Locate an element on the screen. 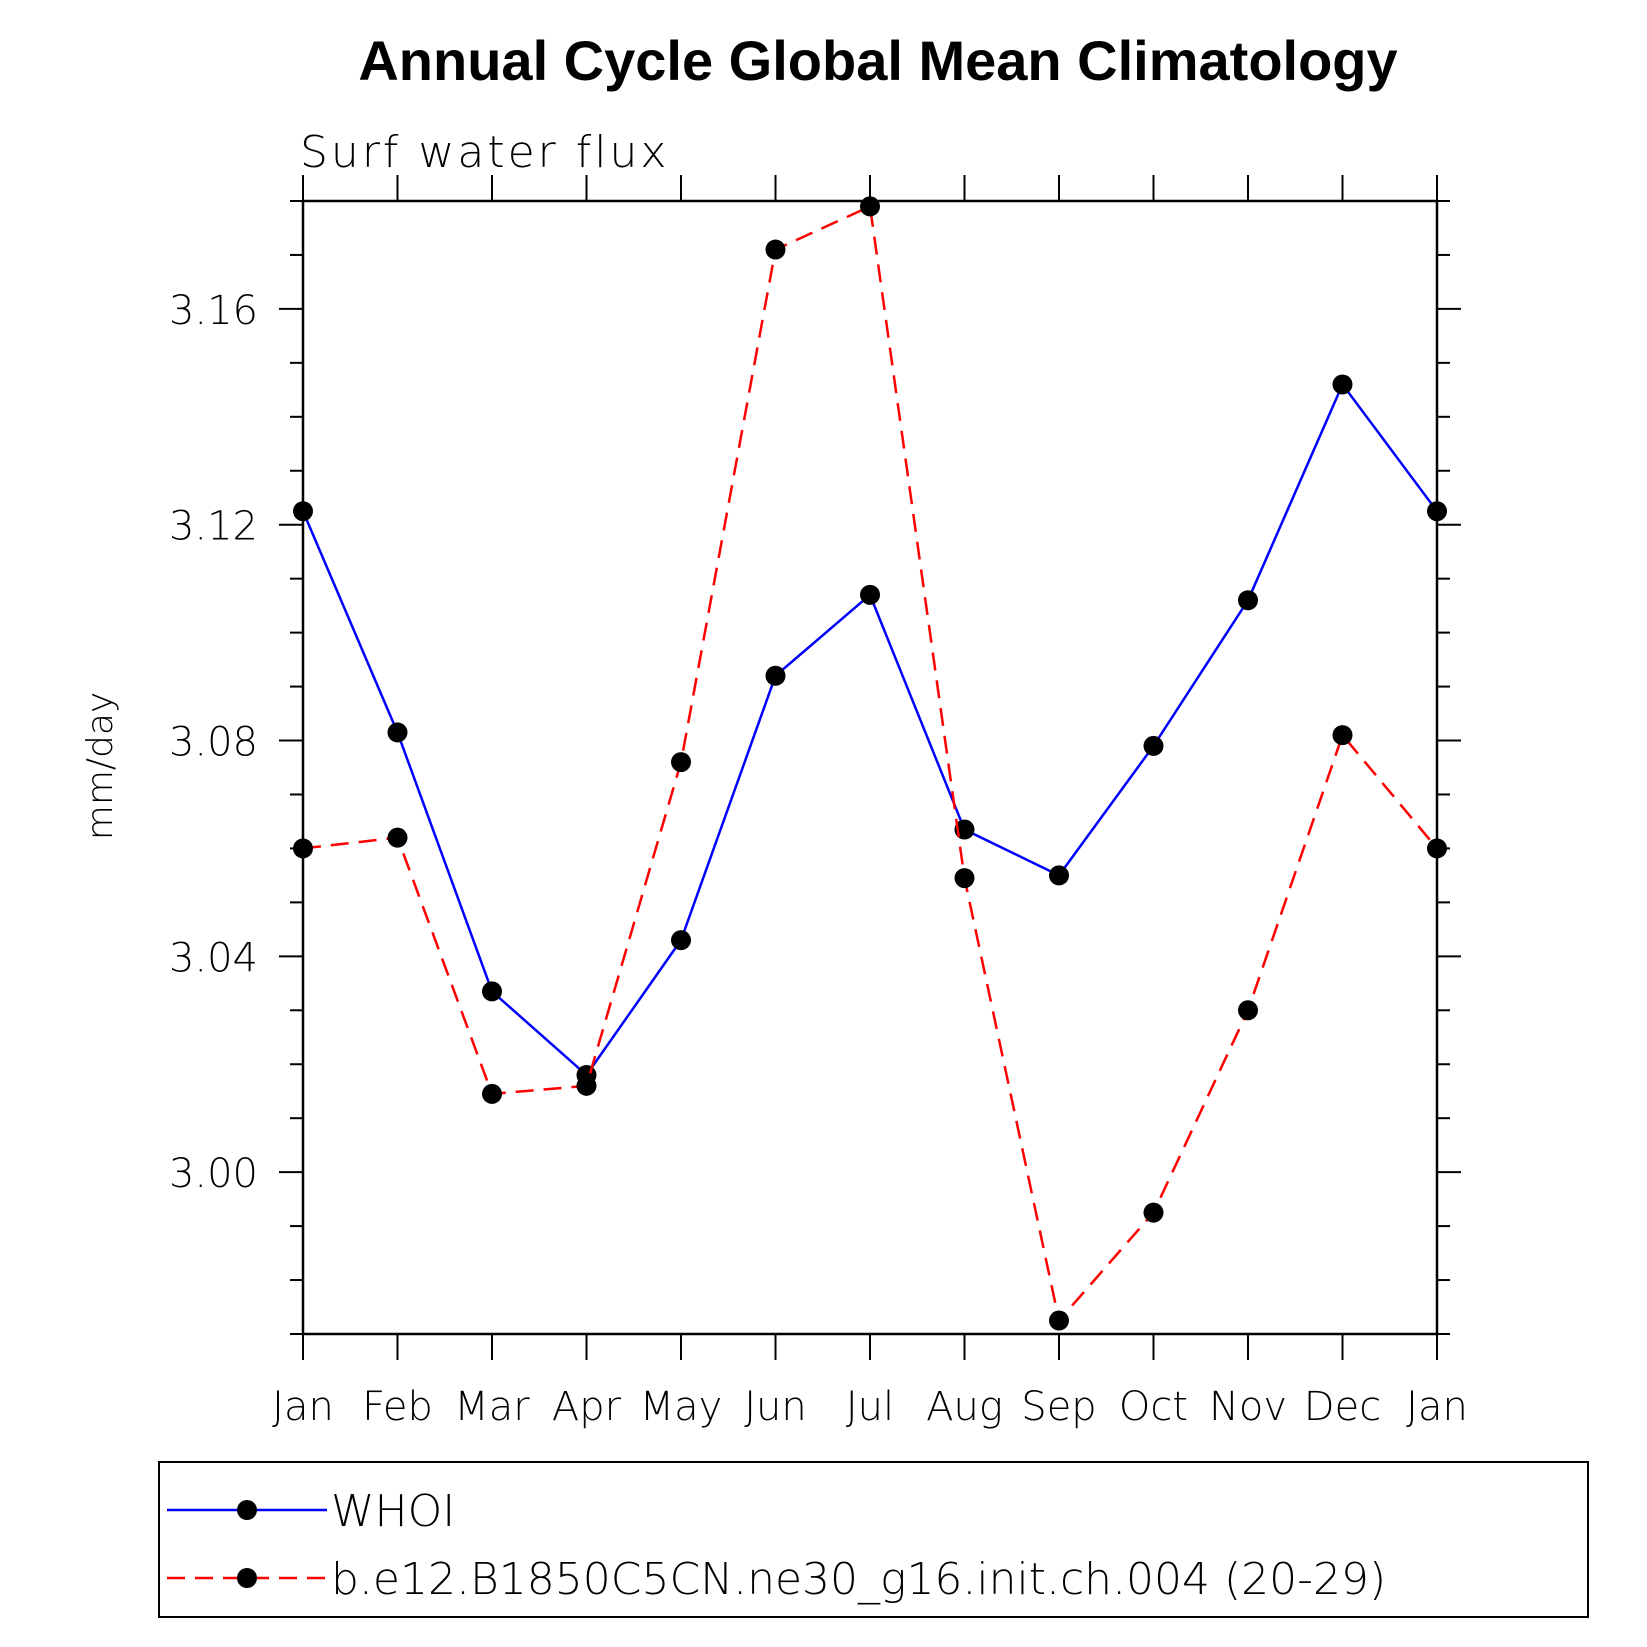  x-tick-label: Sep is located at coordinates (1058, 1407).